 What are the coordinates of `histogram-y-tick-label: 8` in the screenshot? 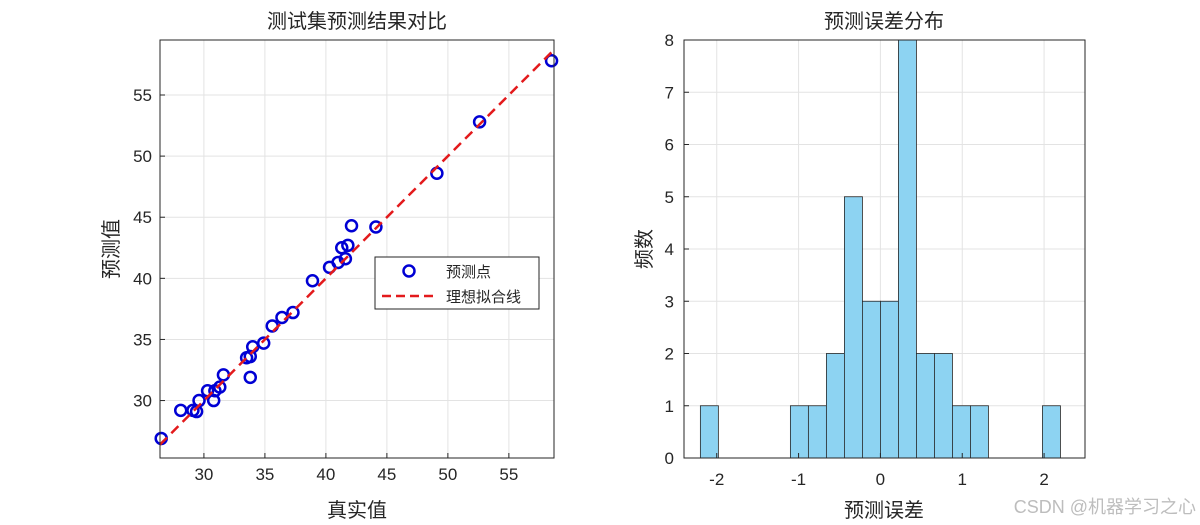 It's located at (669, 40).